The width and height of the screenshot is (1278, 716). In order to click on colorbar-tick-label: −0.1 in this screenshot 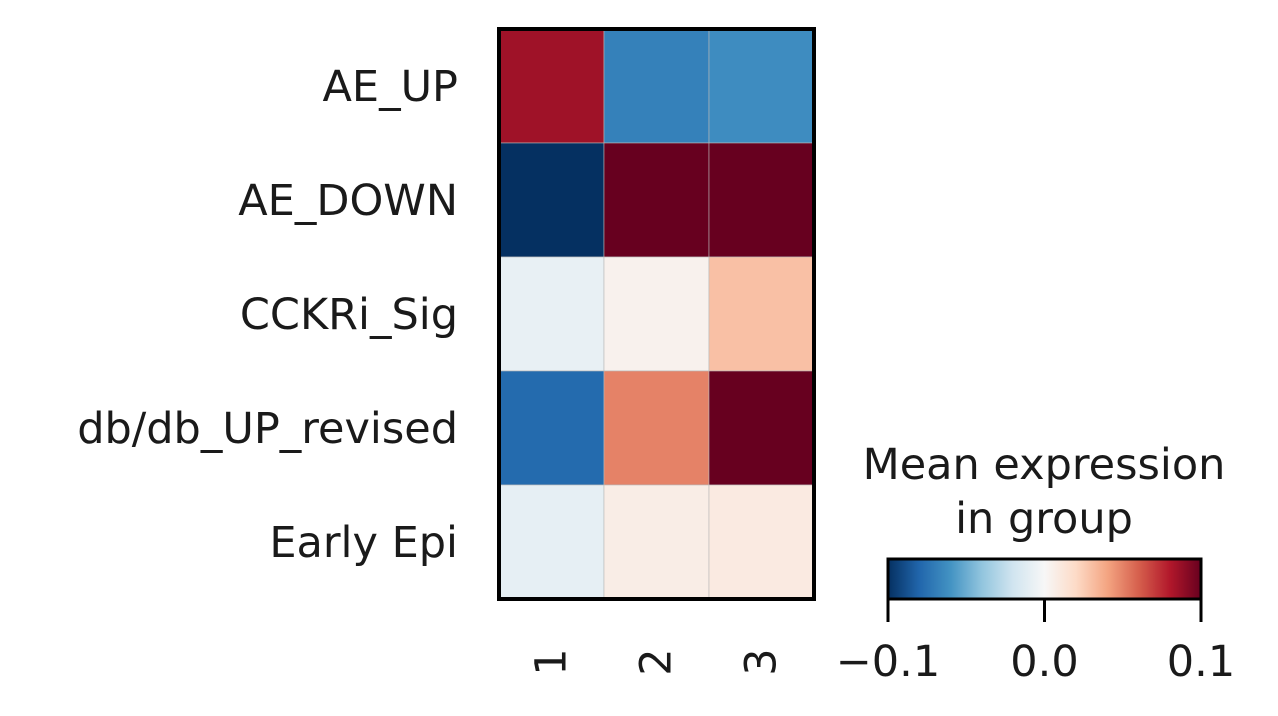, I will do `click(888, 662)`.